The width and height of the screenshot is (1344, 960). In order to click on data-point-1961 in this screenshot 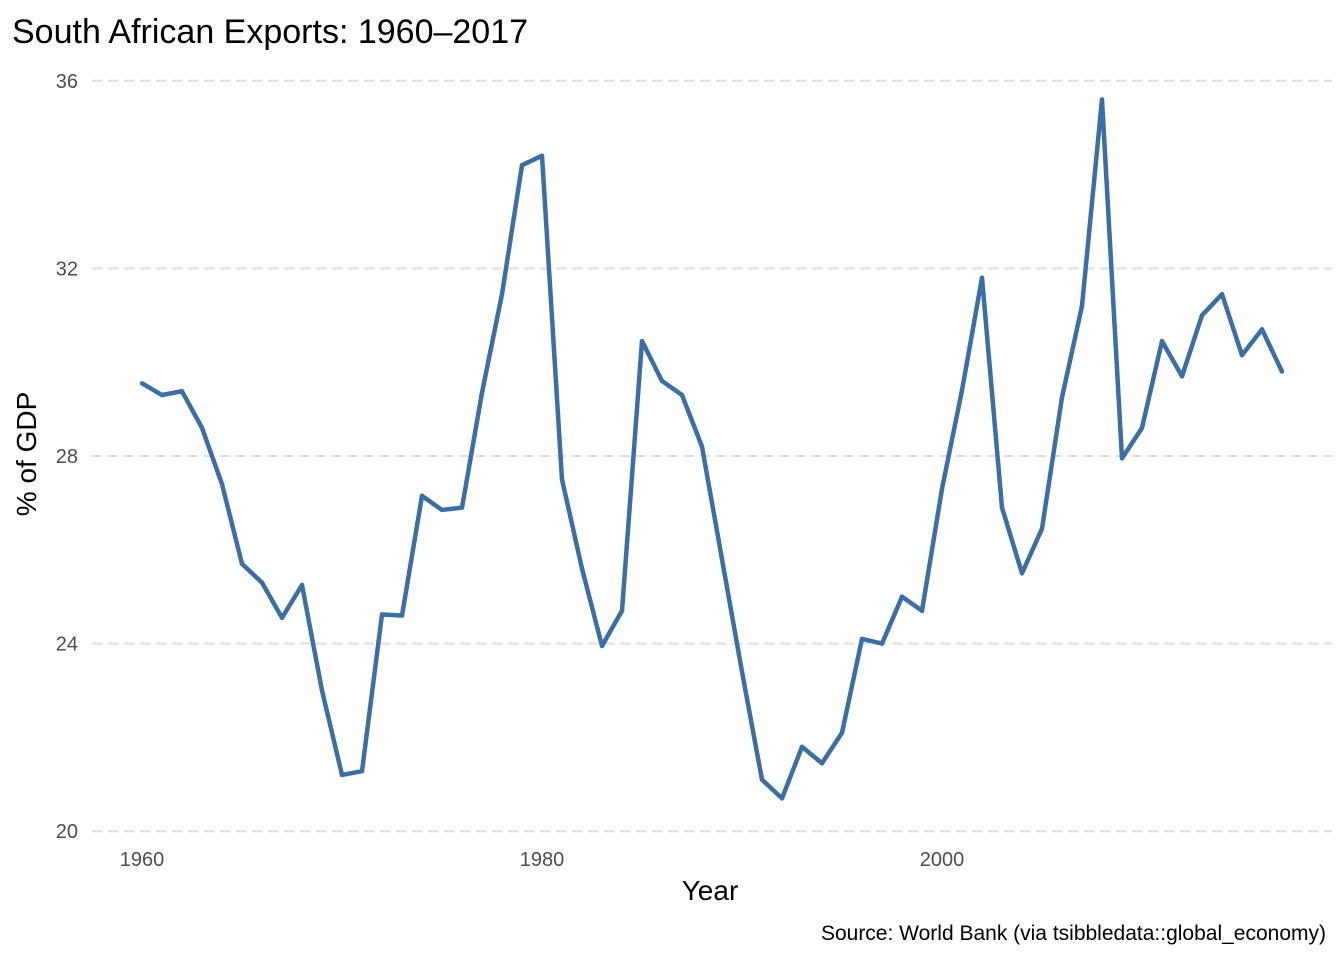, I will do `click(162, 395)`.